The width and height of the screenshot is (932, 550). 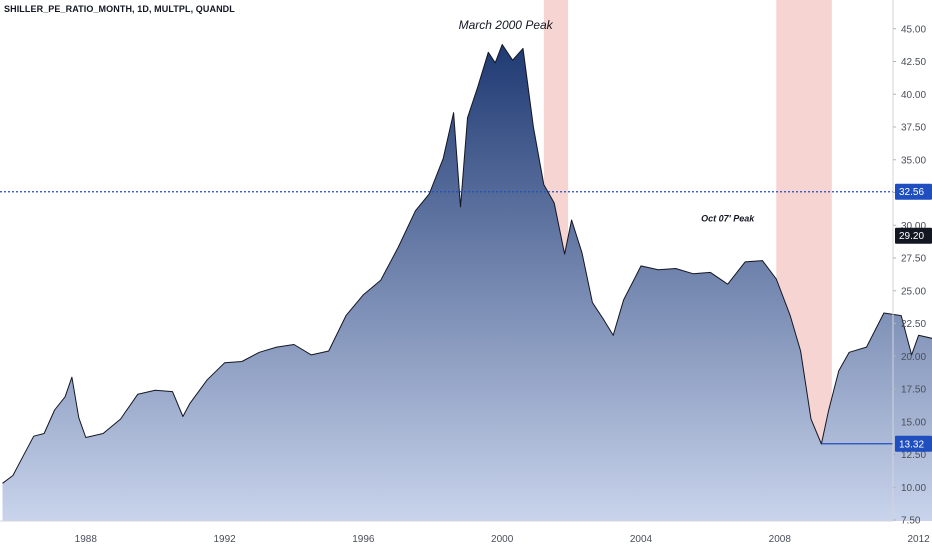 I want to click on level-badge-label: 13.32, so click(x=911, y=444).